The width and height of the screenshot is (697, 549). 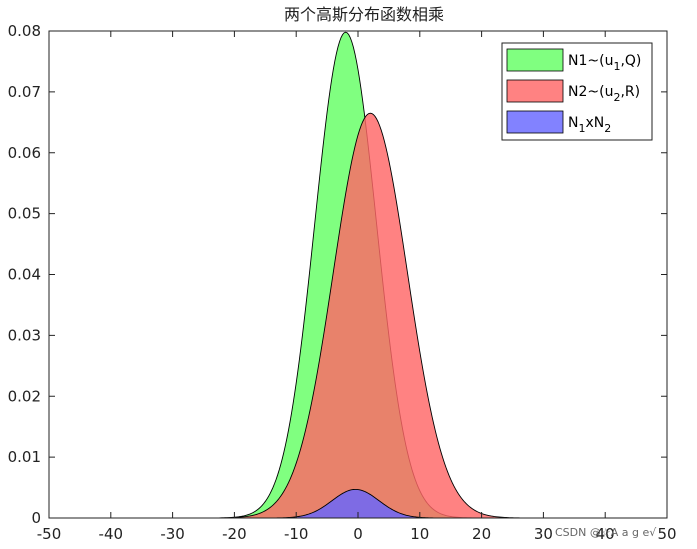 I want to click on legend-label-3: N1xN2, so click(x=589, y=125).